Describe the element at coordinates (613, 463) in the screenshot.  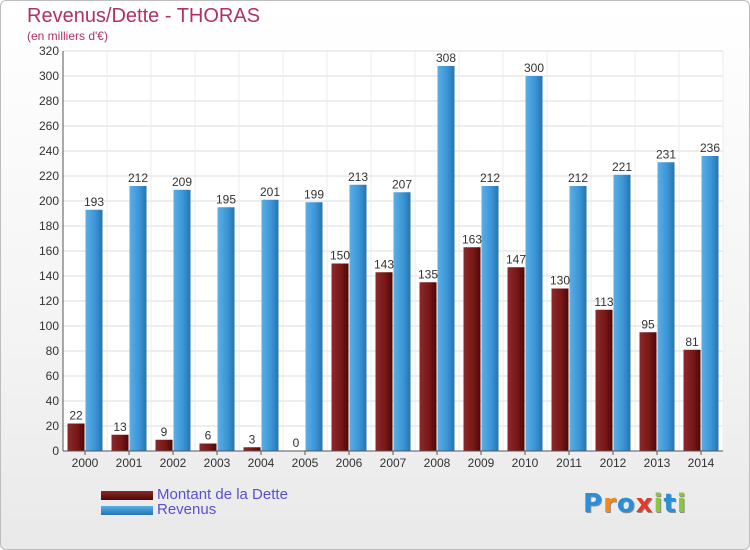
I see `x-tick-label: 2012` at that location.